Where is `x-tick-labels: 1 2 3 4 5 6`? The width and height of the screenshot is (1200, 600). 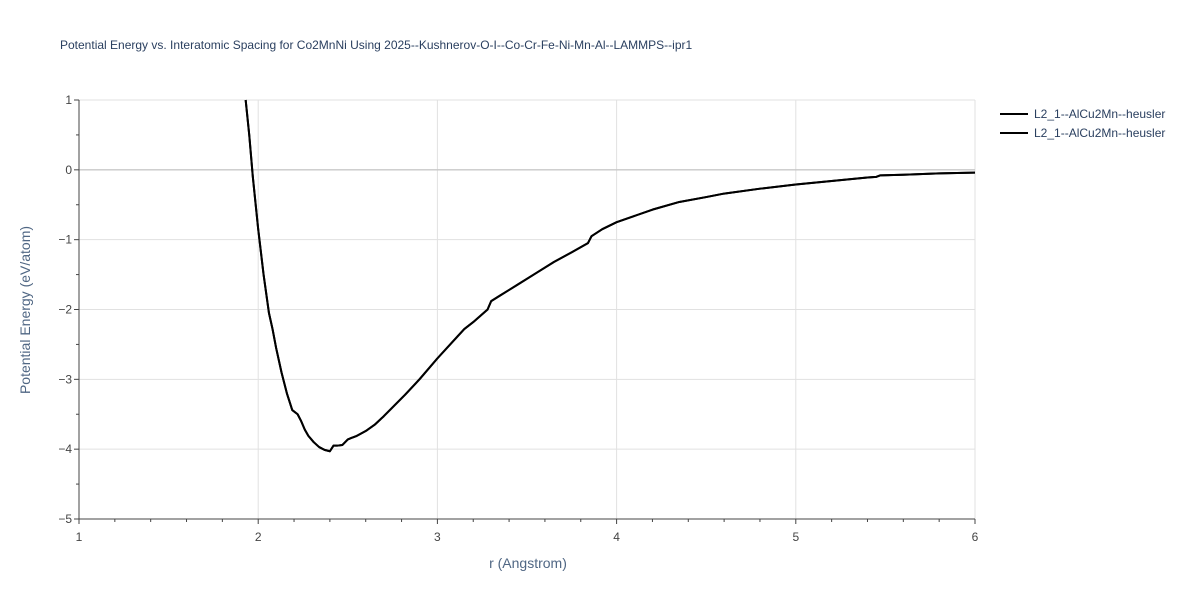 x-tick-labels: 1 2 3 4 5 6 is located at coordinates (527, 537).